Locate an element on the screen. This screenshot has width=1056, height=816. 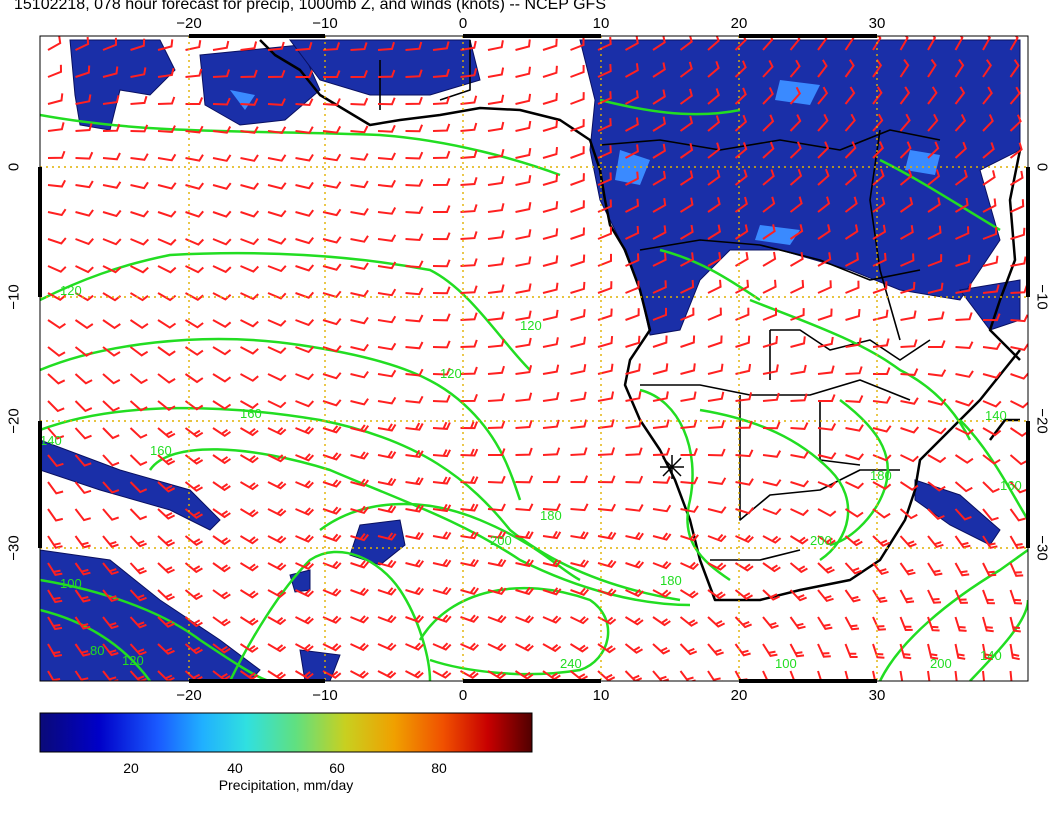
tick-right-lat-1: −10 is located at coordinates (1042, 297).